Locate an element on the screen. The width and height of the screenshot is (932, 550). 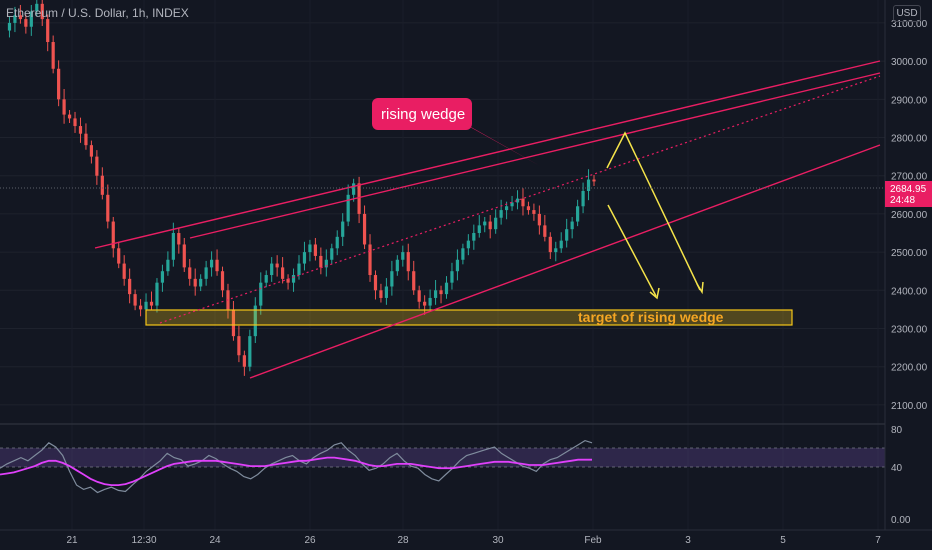
callout-label: rising wedge is located at coordinates (423, 114).